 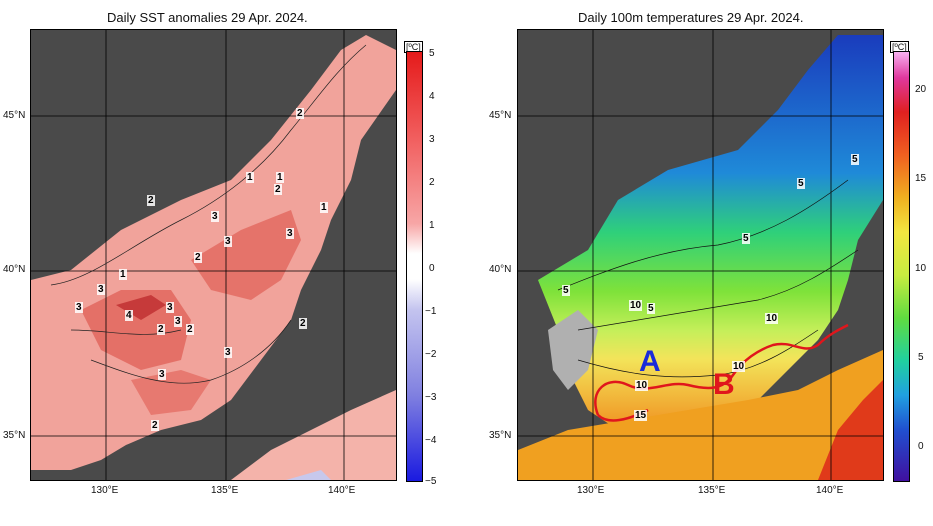 What do you see at coordinates (432, 182) in the screenshot?
I see `colorbar-tick: 2` at bounding box center [432, 182].